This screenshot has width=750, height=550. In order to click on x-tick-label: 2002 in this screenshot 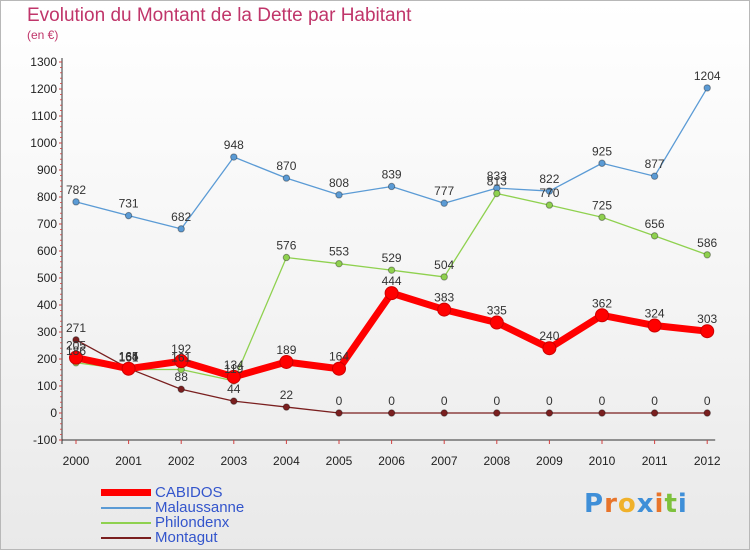, I will do `click(181, 461)`.